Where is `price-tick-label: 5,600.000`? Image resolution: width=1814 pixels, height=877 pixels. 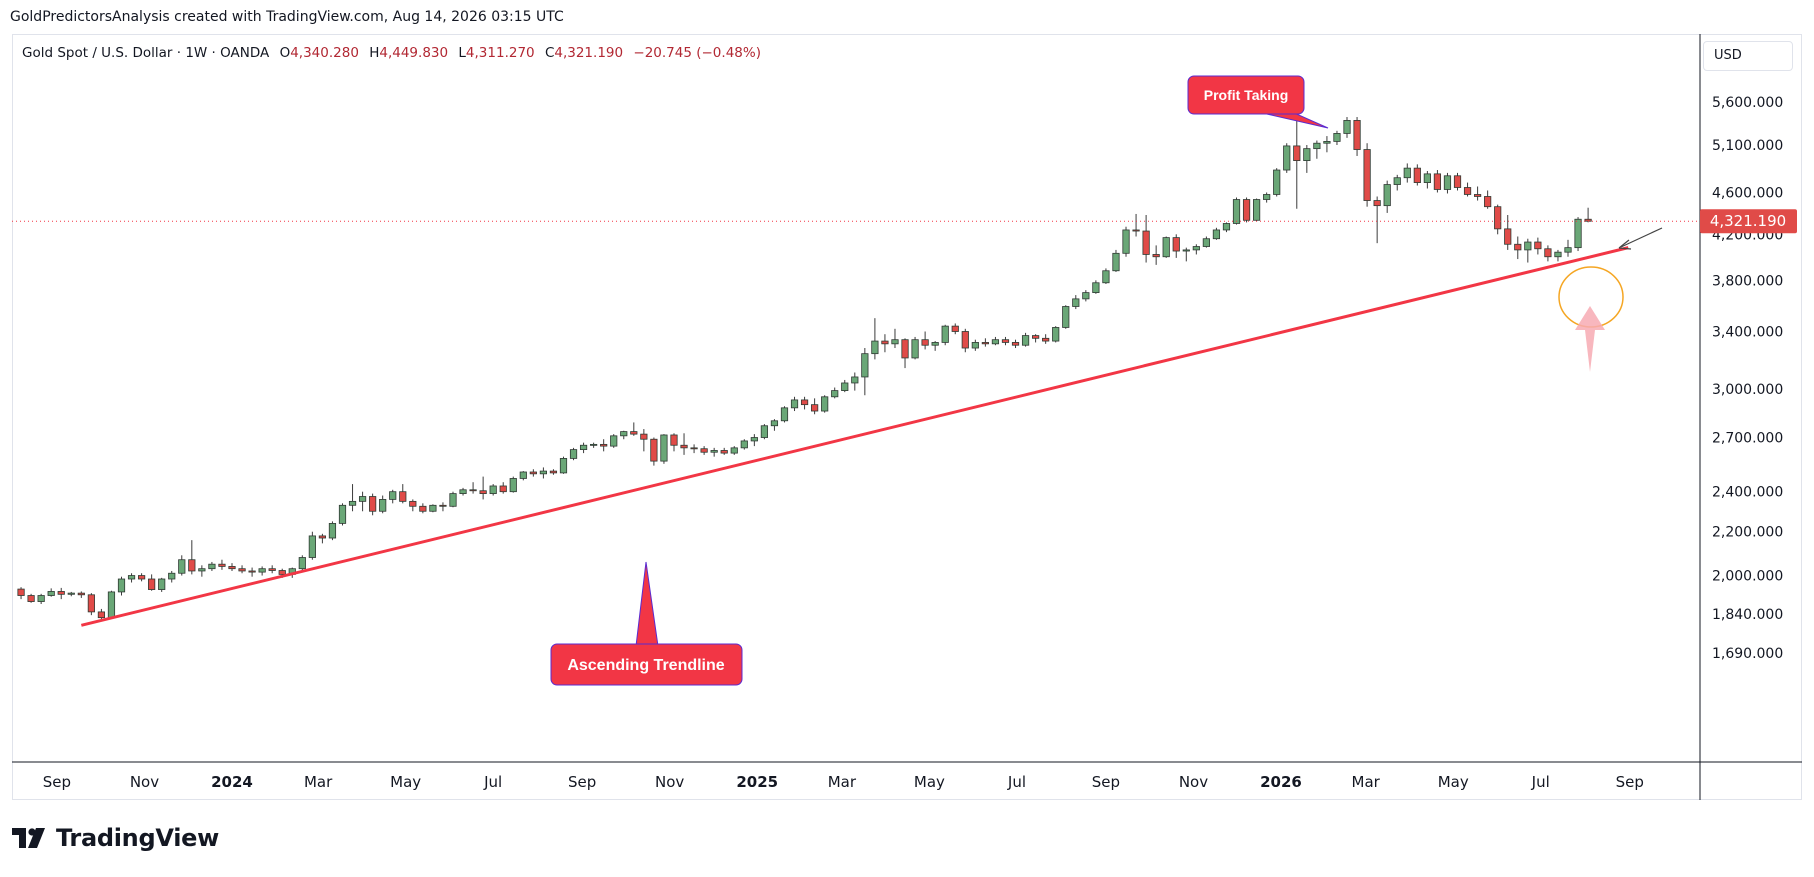
price-tick-label: 5,600.000 is located at coordinates (1747, 103).